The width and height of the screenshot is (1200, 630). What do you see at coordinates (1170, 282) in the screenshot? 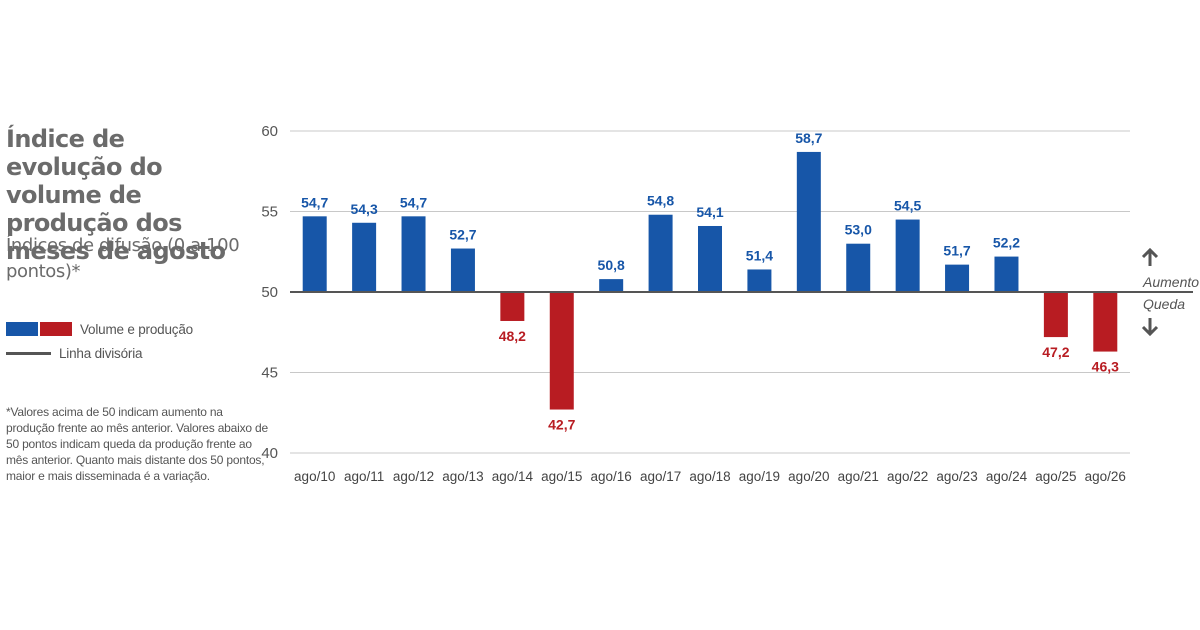
I see `direction-up-label: Aumento` at bounding box center [1170, 282].